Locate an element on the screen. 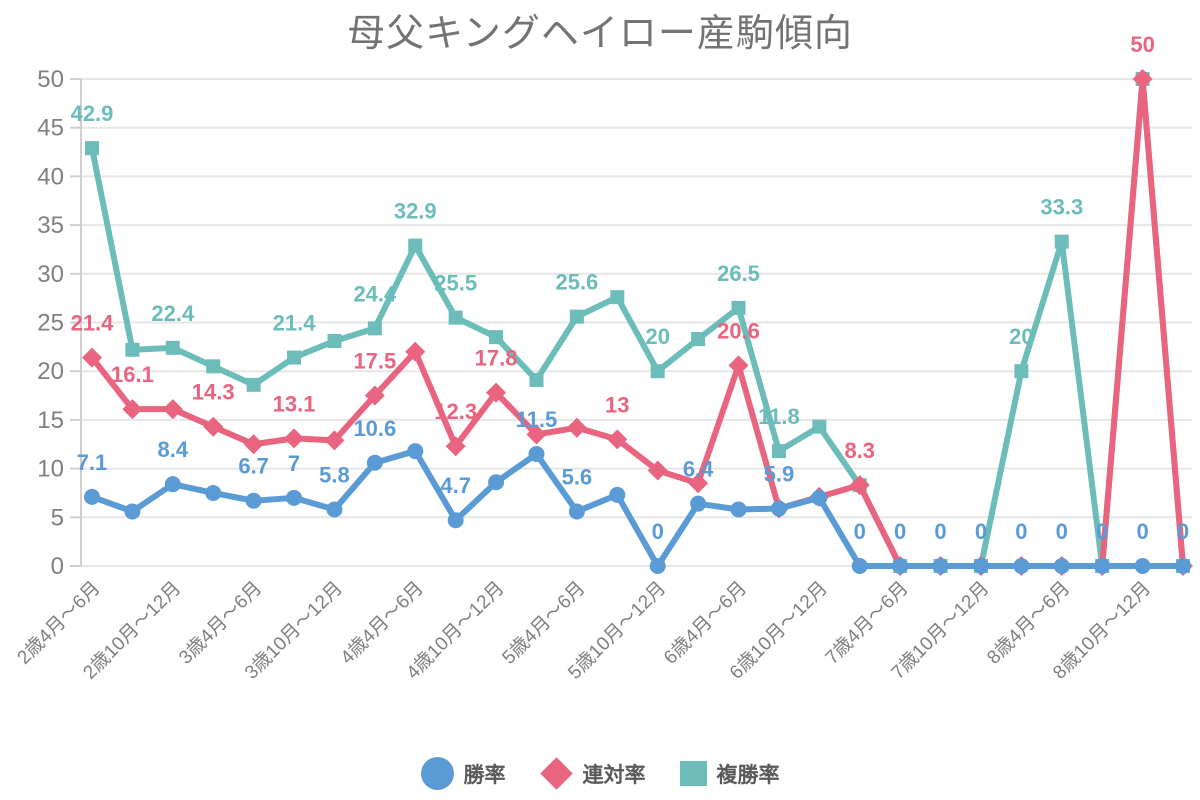 The height and width of the screenshot is (800, 1200). legend-label: 勝率 is located at coordinates (484, 775).